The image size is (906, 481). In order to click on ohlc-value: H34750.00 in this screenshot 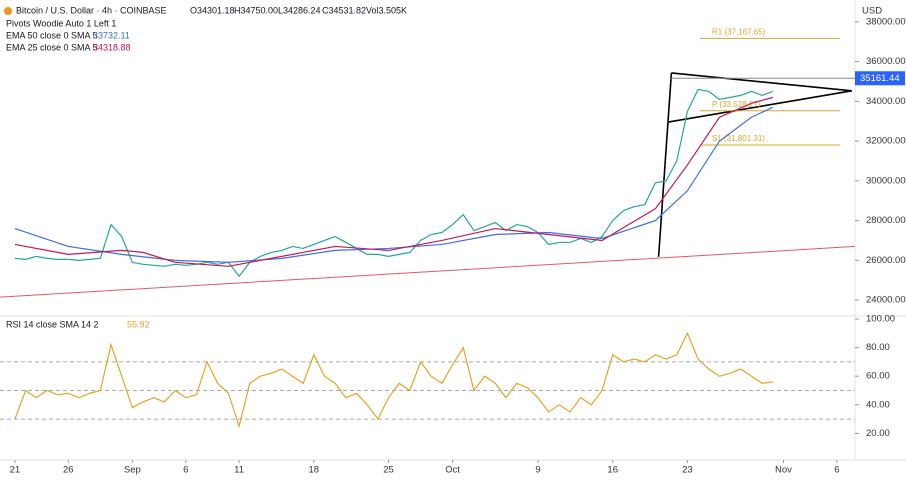, I will do `click(256, 10)`.